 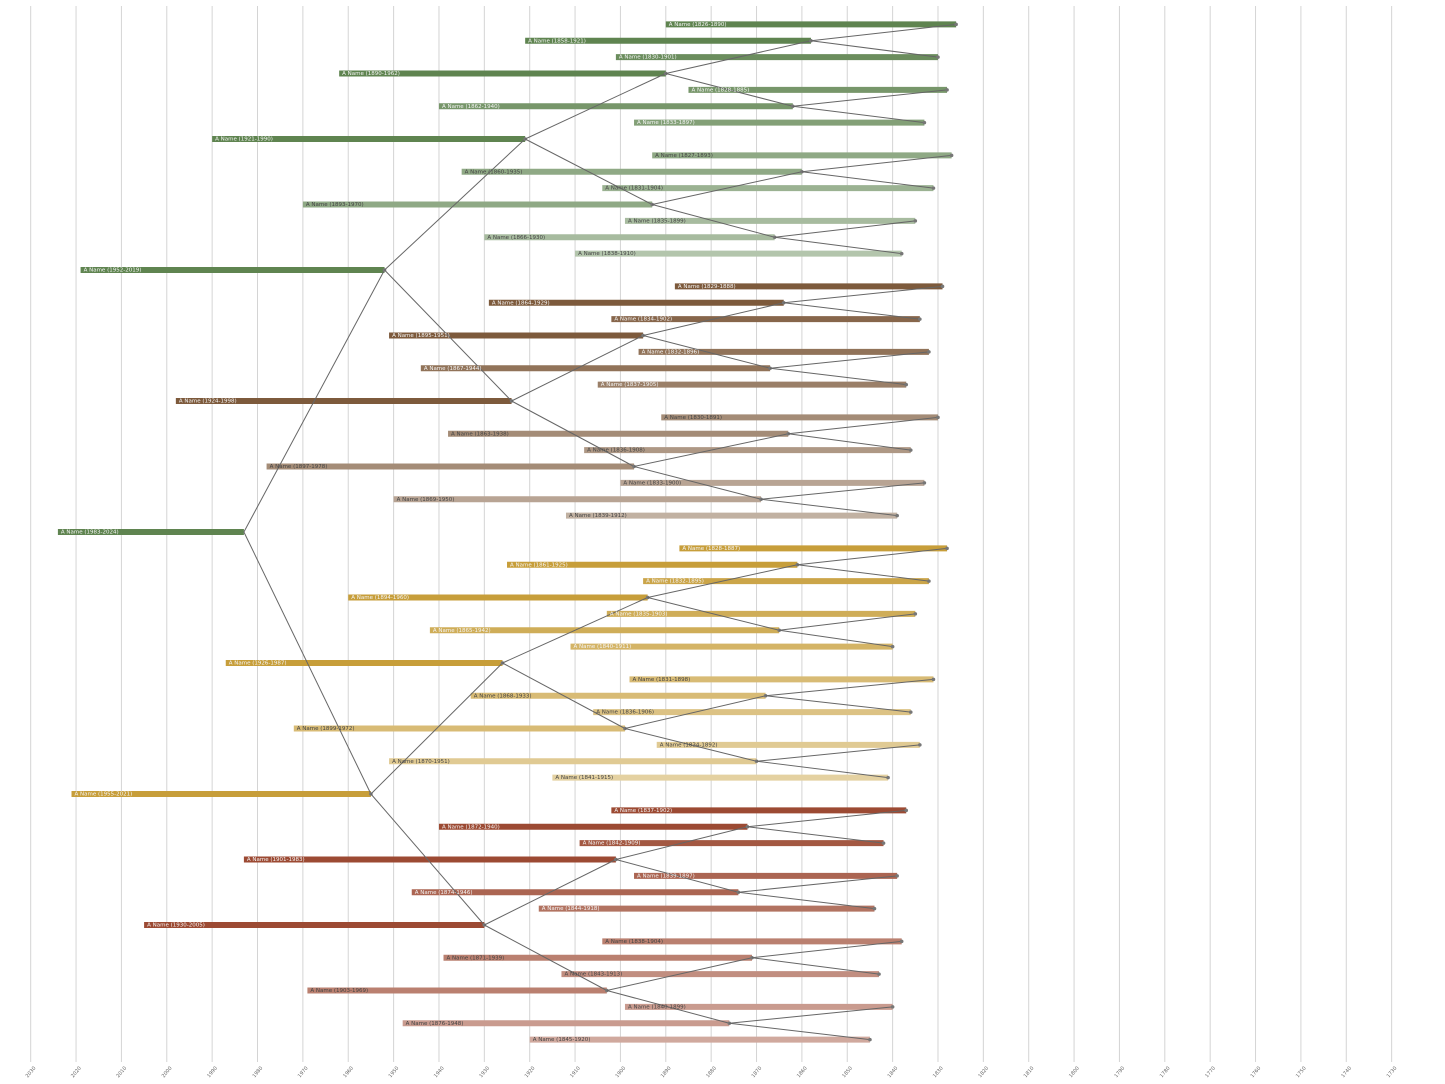 What do you see at coordinates (303, 1073) in the screenshot?
I see `x-tick-label: 1970` at bounding box center [303, 1073].